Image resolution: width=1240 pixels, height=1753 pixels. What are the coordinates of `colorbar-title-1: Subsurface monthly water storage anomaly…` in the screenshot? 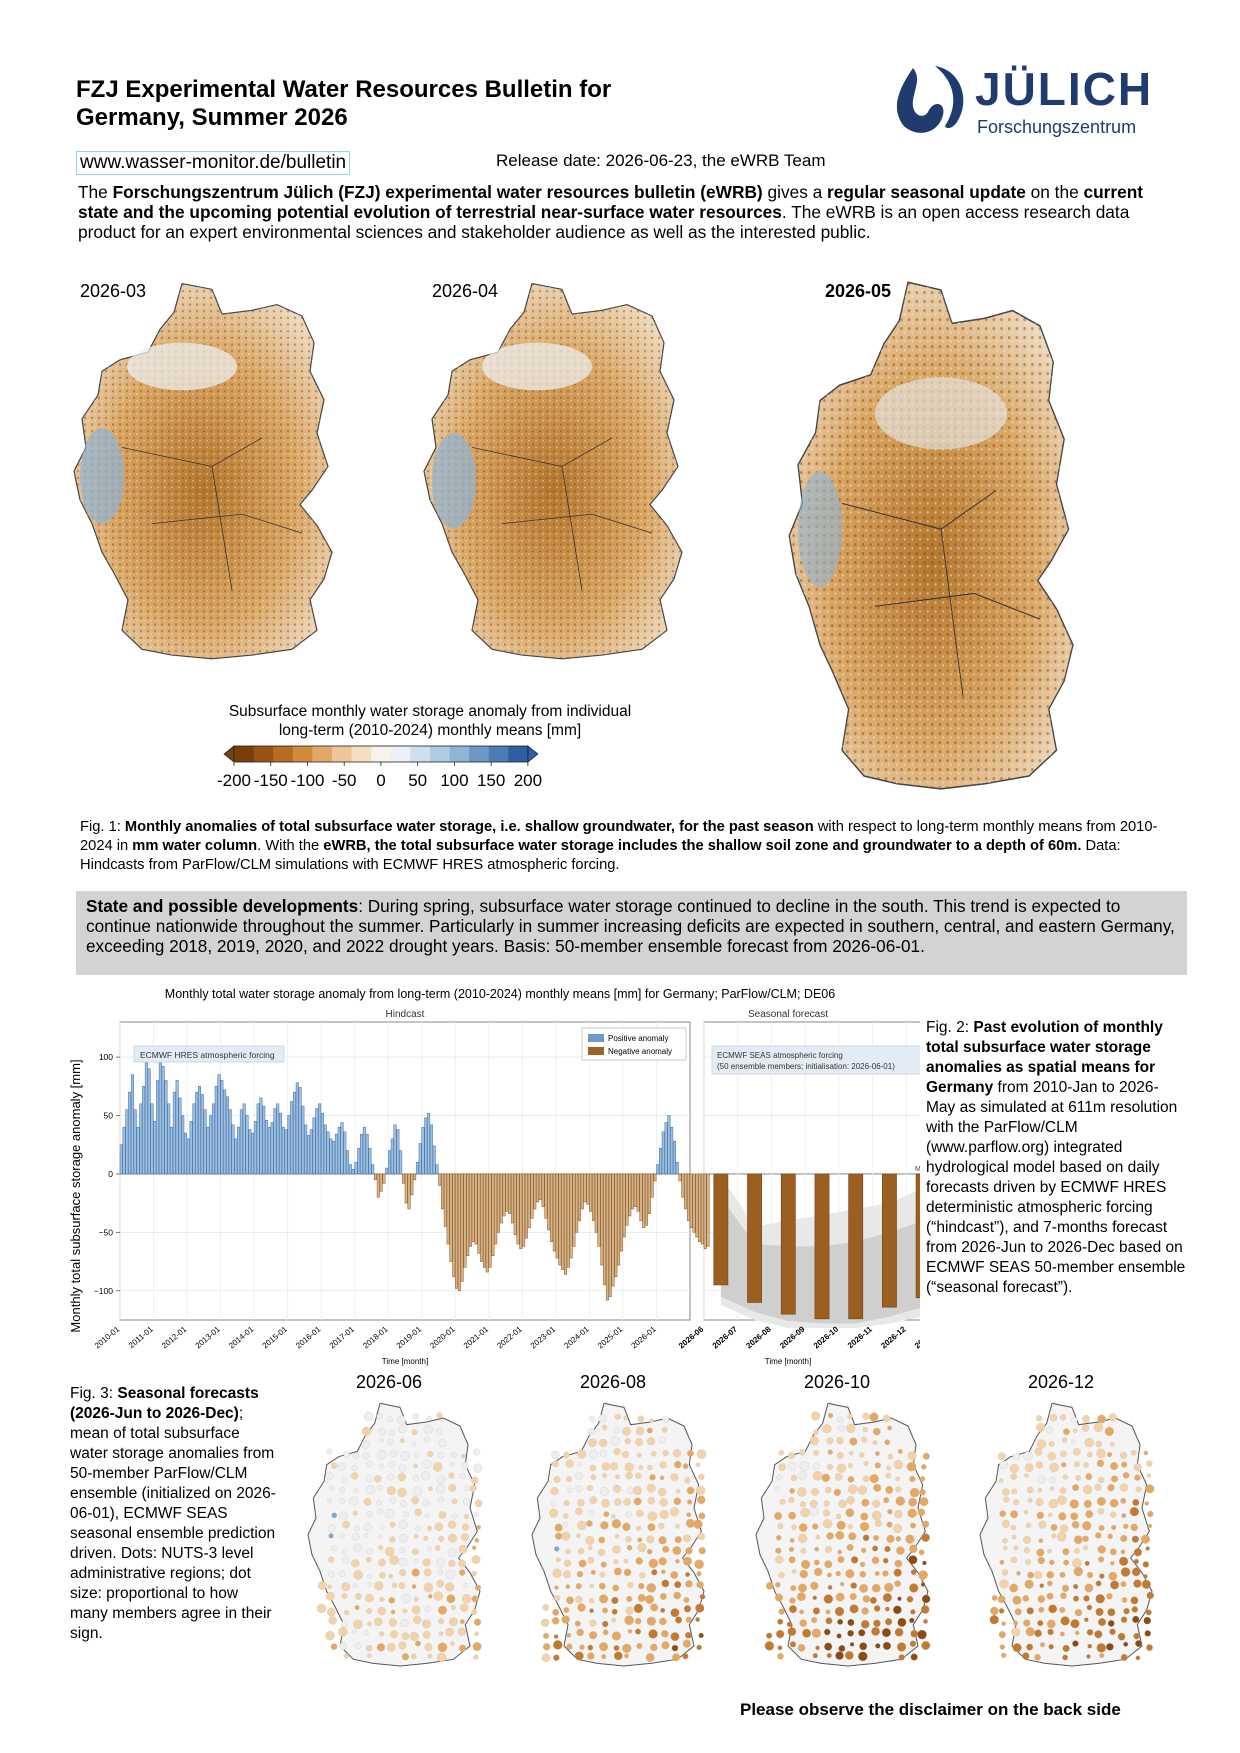 It's located at (430, 711).